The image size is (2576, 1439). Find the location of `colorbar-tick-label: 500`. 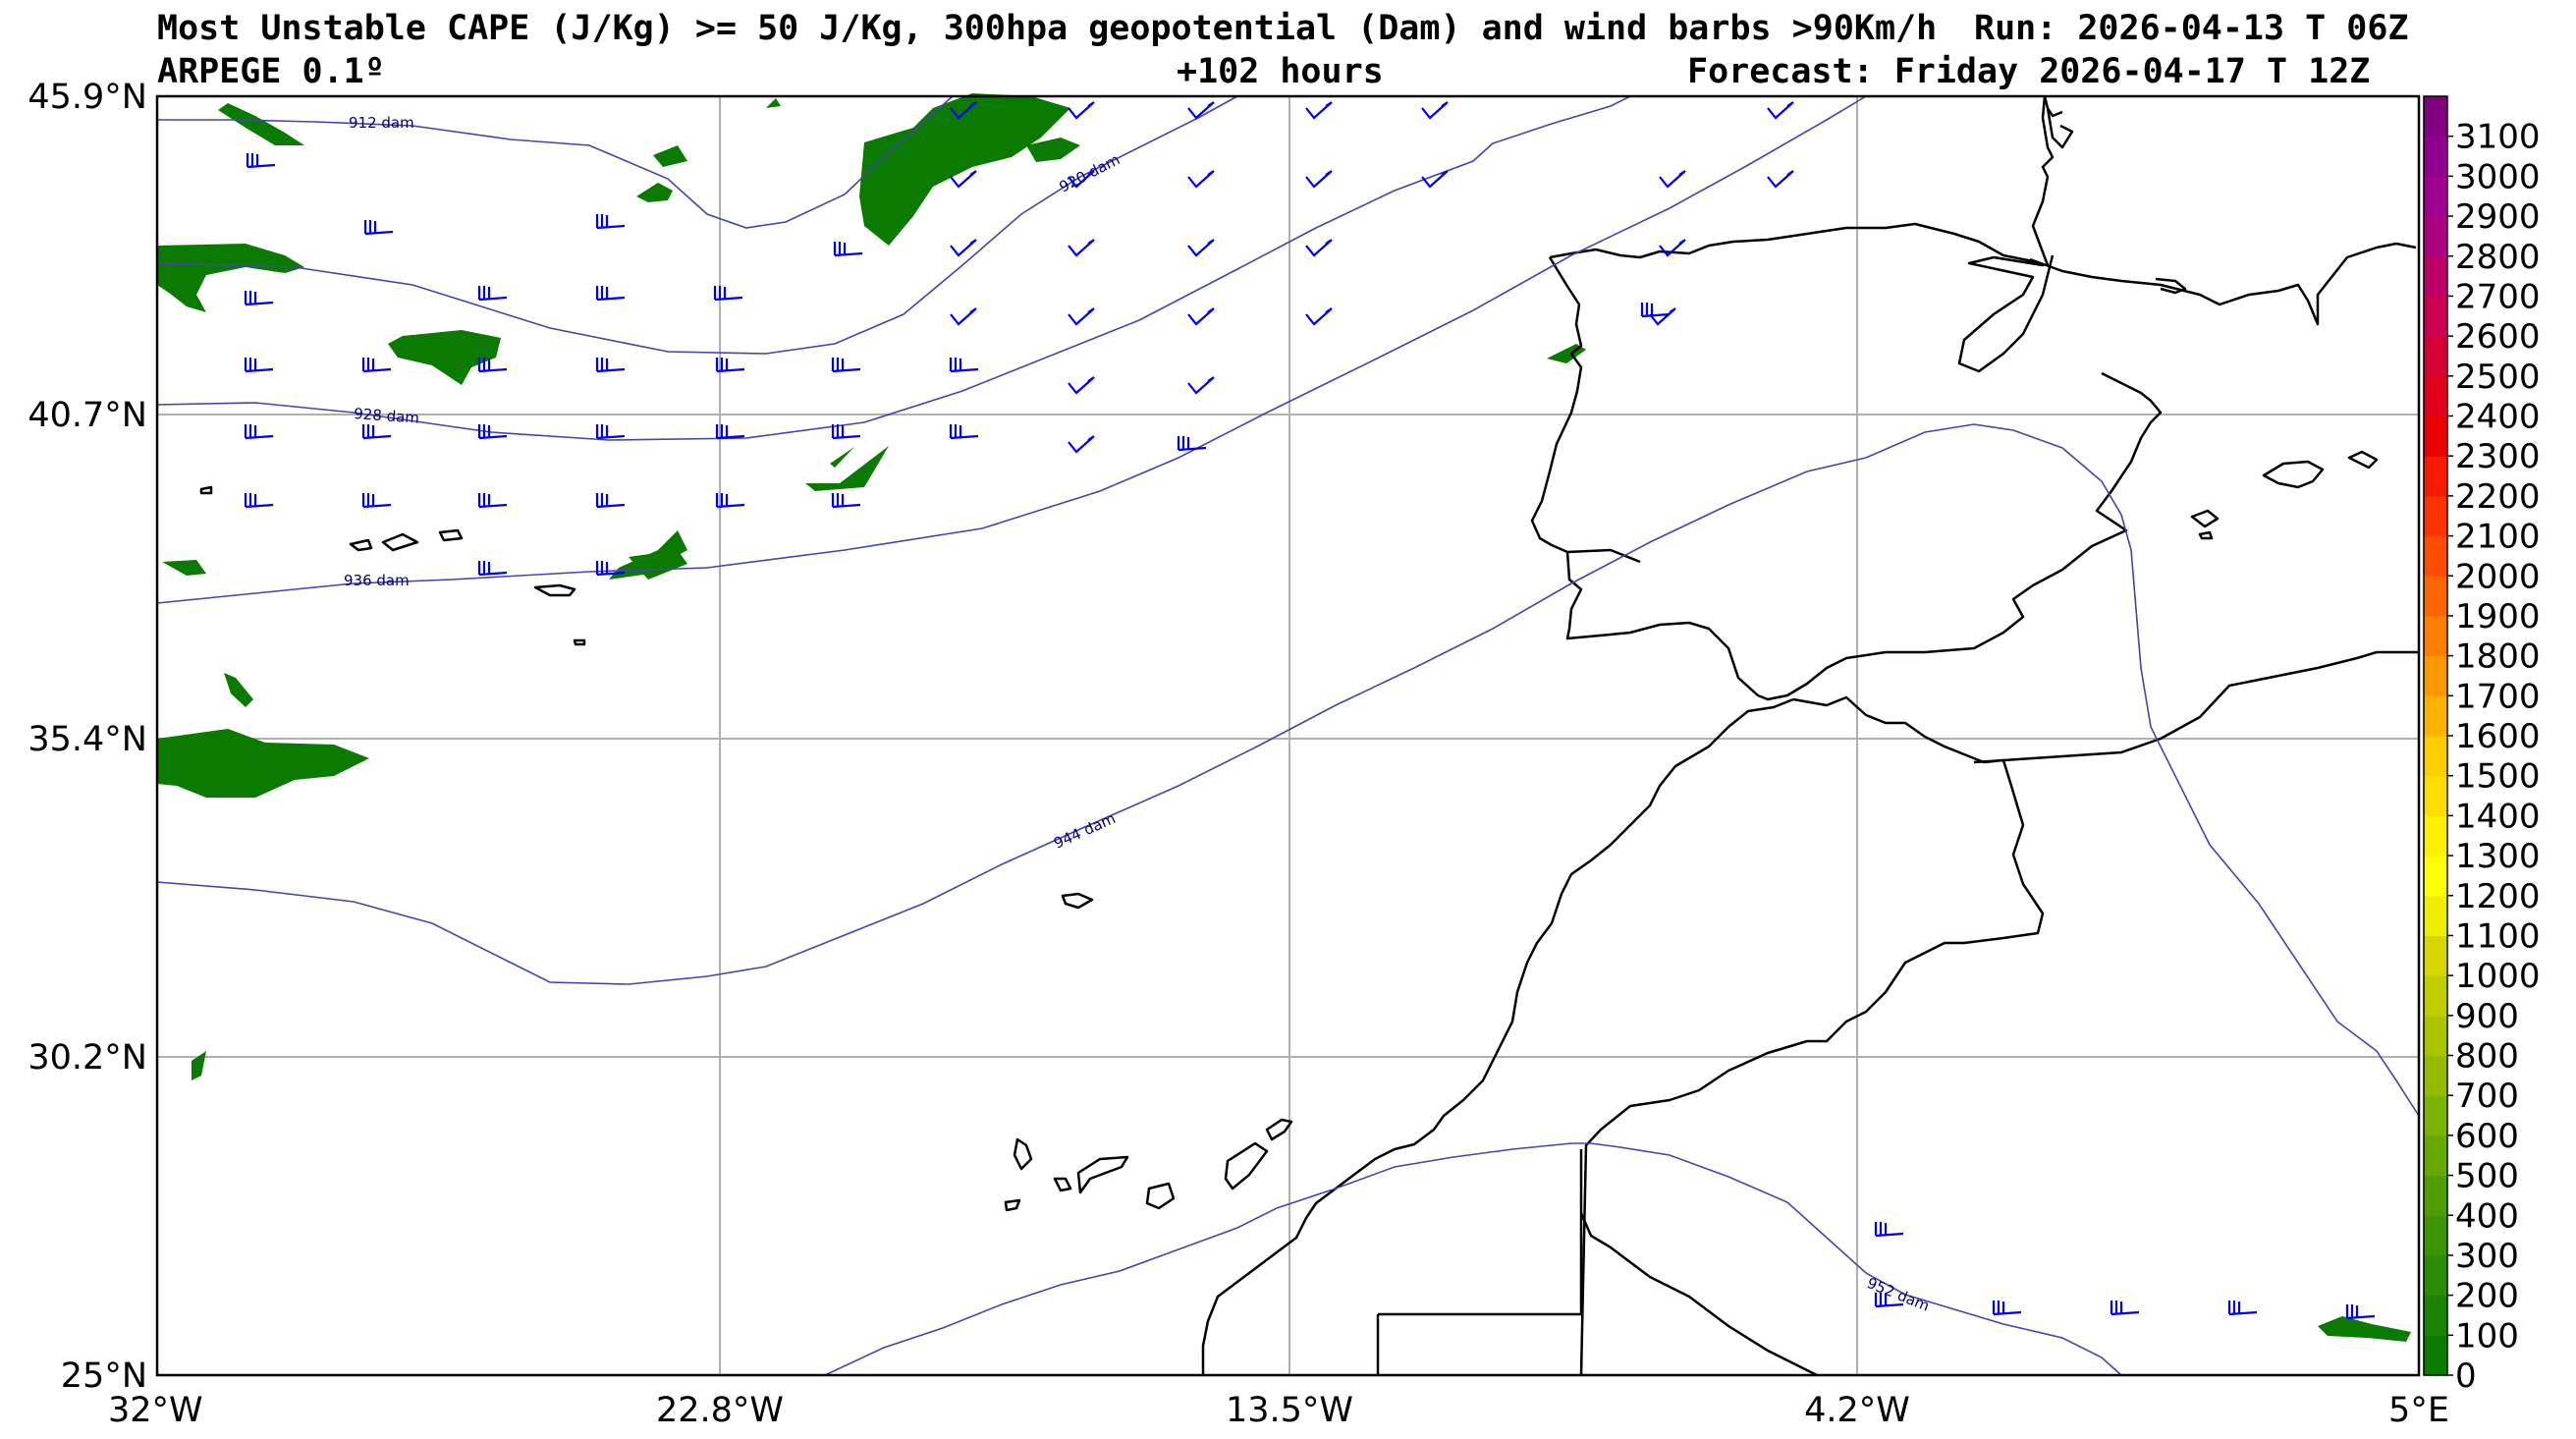

colorbar-tick-label: 500 is located at coordinates (2487, 1176).